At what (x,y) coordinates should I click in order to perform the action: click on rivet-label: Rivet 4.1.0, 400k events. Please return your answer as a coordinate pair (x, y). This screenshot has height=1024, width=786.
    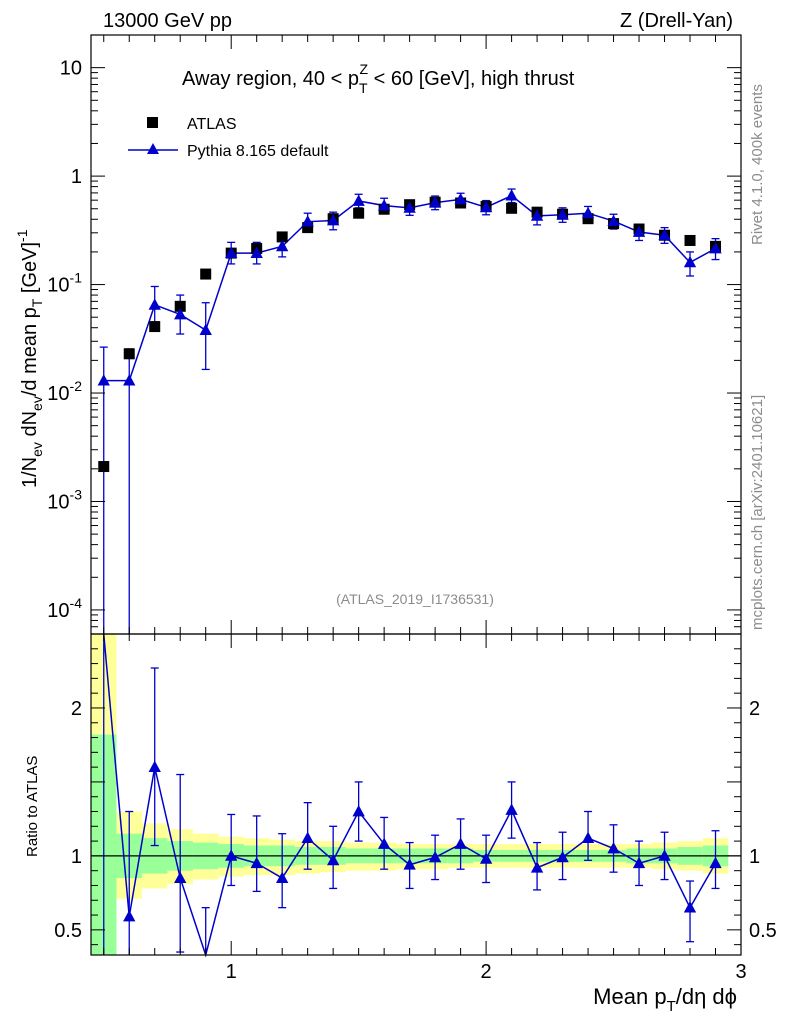
    Looking at the image, I should click on (757, 164).